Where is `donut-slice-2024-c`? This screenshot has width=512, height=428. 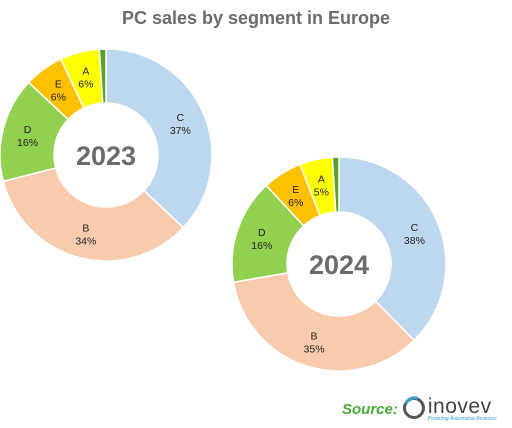 donut-slice-2024-c is located at coordinates (392, 249).